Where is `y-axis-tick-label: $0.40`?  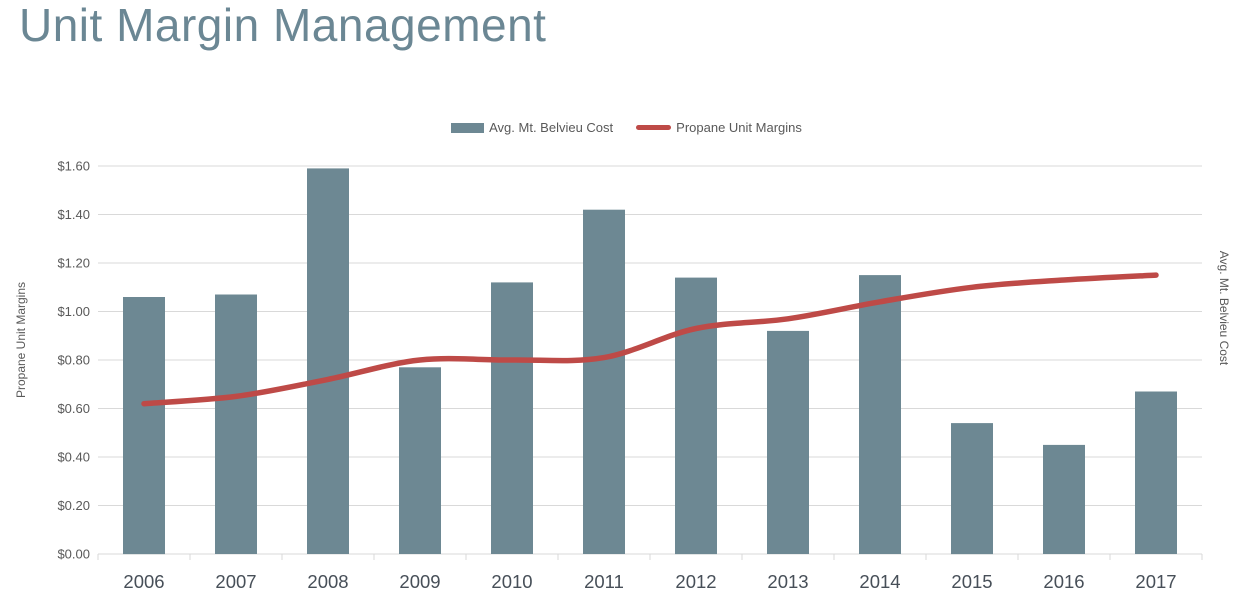 y-axis-tick-label: $0.40 is located at coordinates (73, 457).